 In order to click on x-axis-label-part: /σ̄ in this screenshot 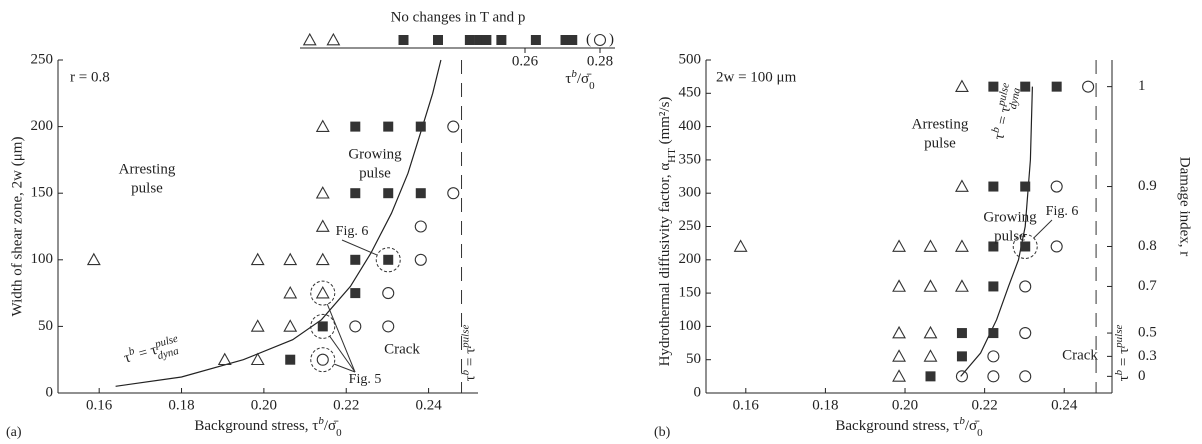, I will do `click(331, 426)`.